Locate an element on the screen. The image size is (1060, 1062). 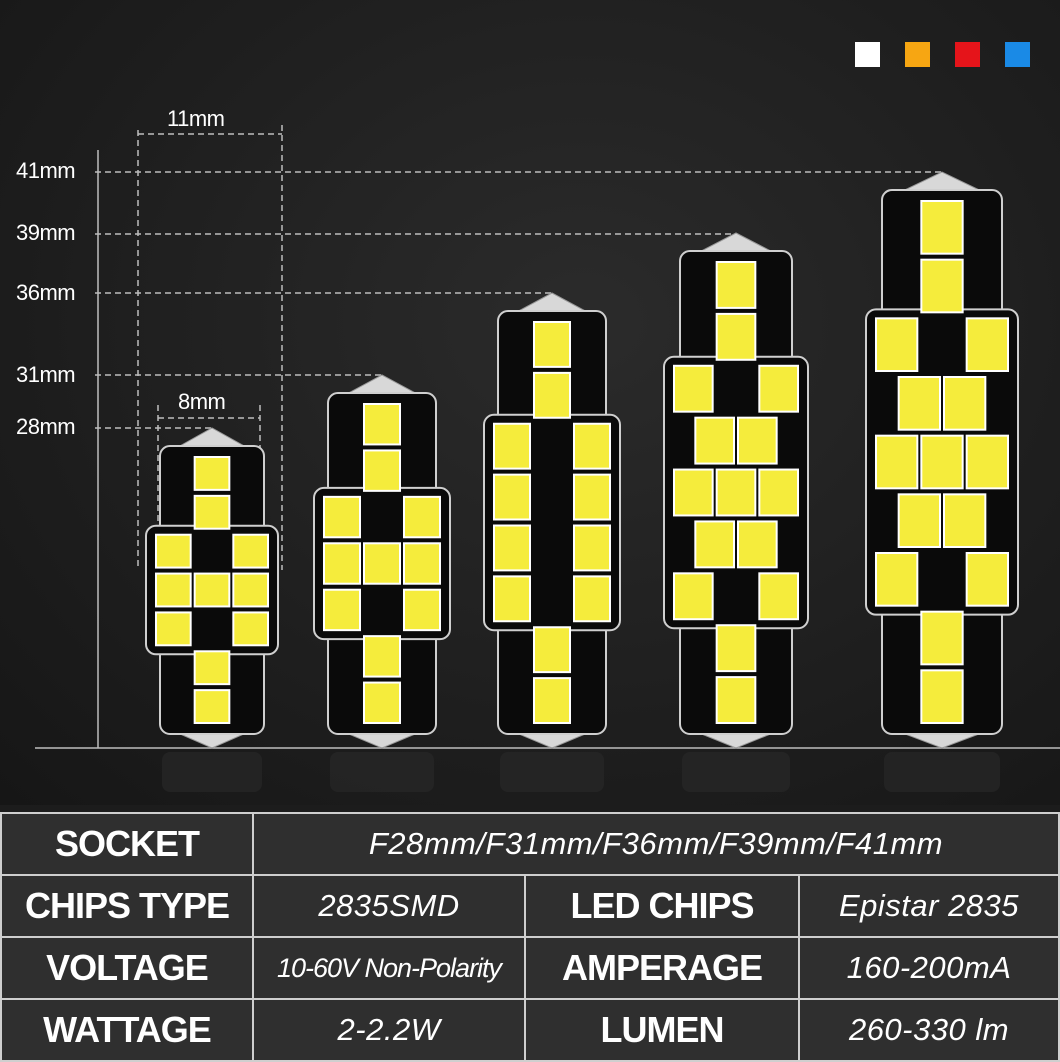
length-label-36: 36mm is located at coordinates (46, 292).